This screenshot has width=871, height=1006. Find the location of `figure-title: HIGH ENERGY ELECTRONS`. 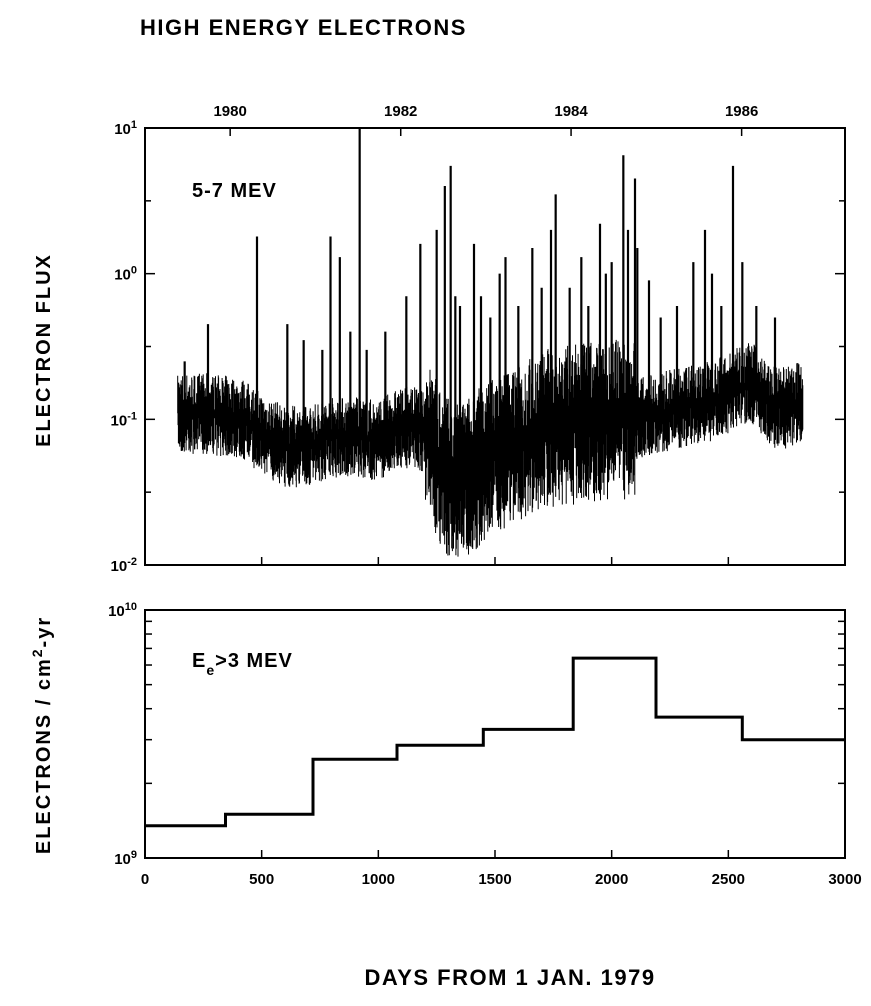

figure-title: HIGH ENERGY ELECTRONS is located at coordinates (303, 27).